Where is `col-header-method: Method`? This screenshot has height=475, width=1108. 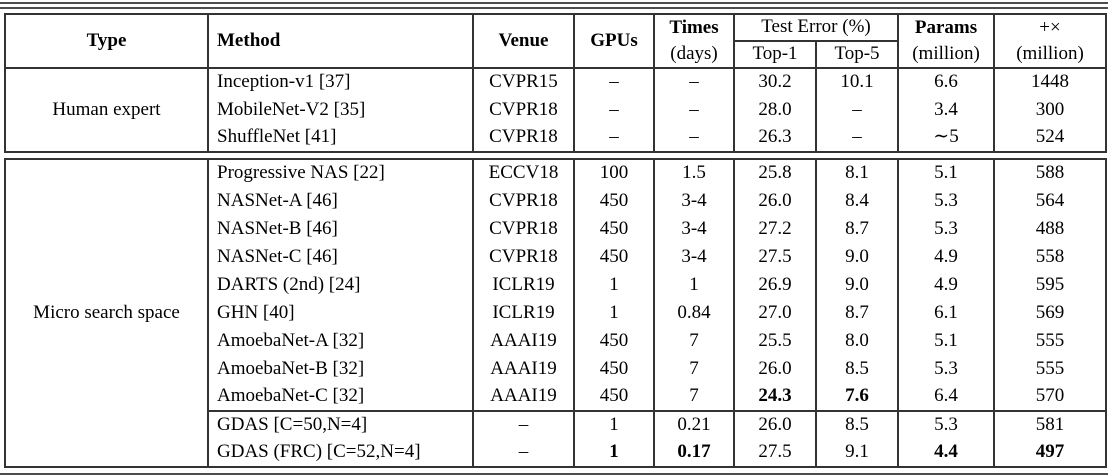
col-header-method: Method is located at coordinates (340, 41).